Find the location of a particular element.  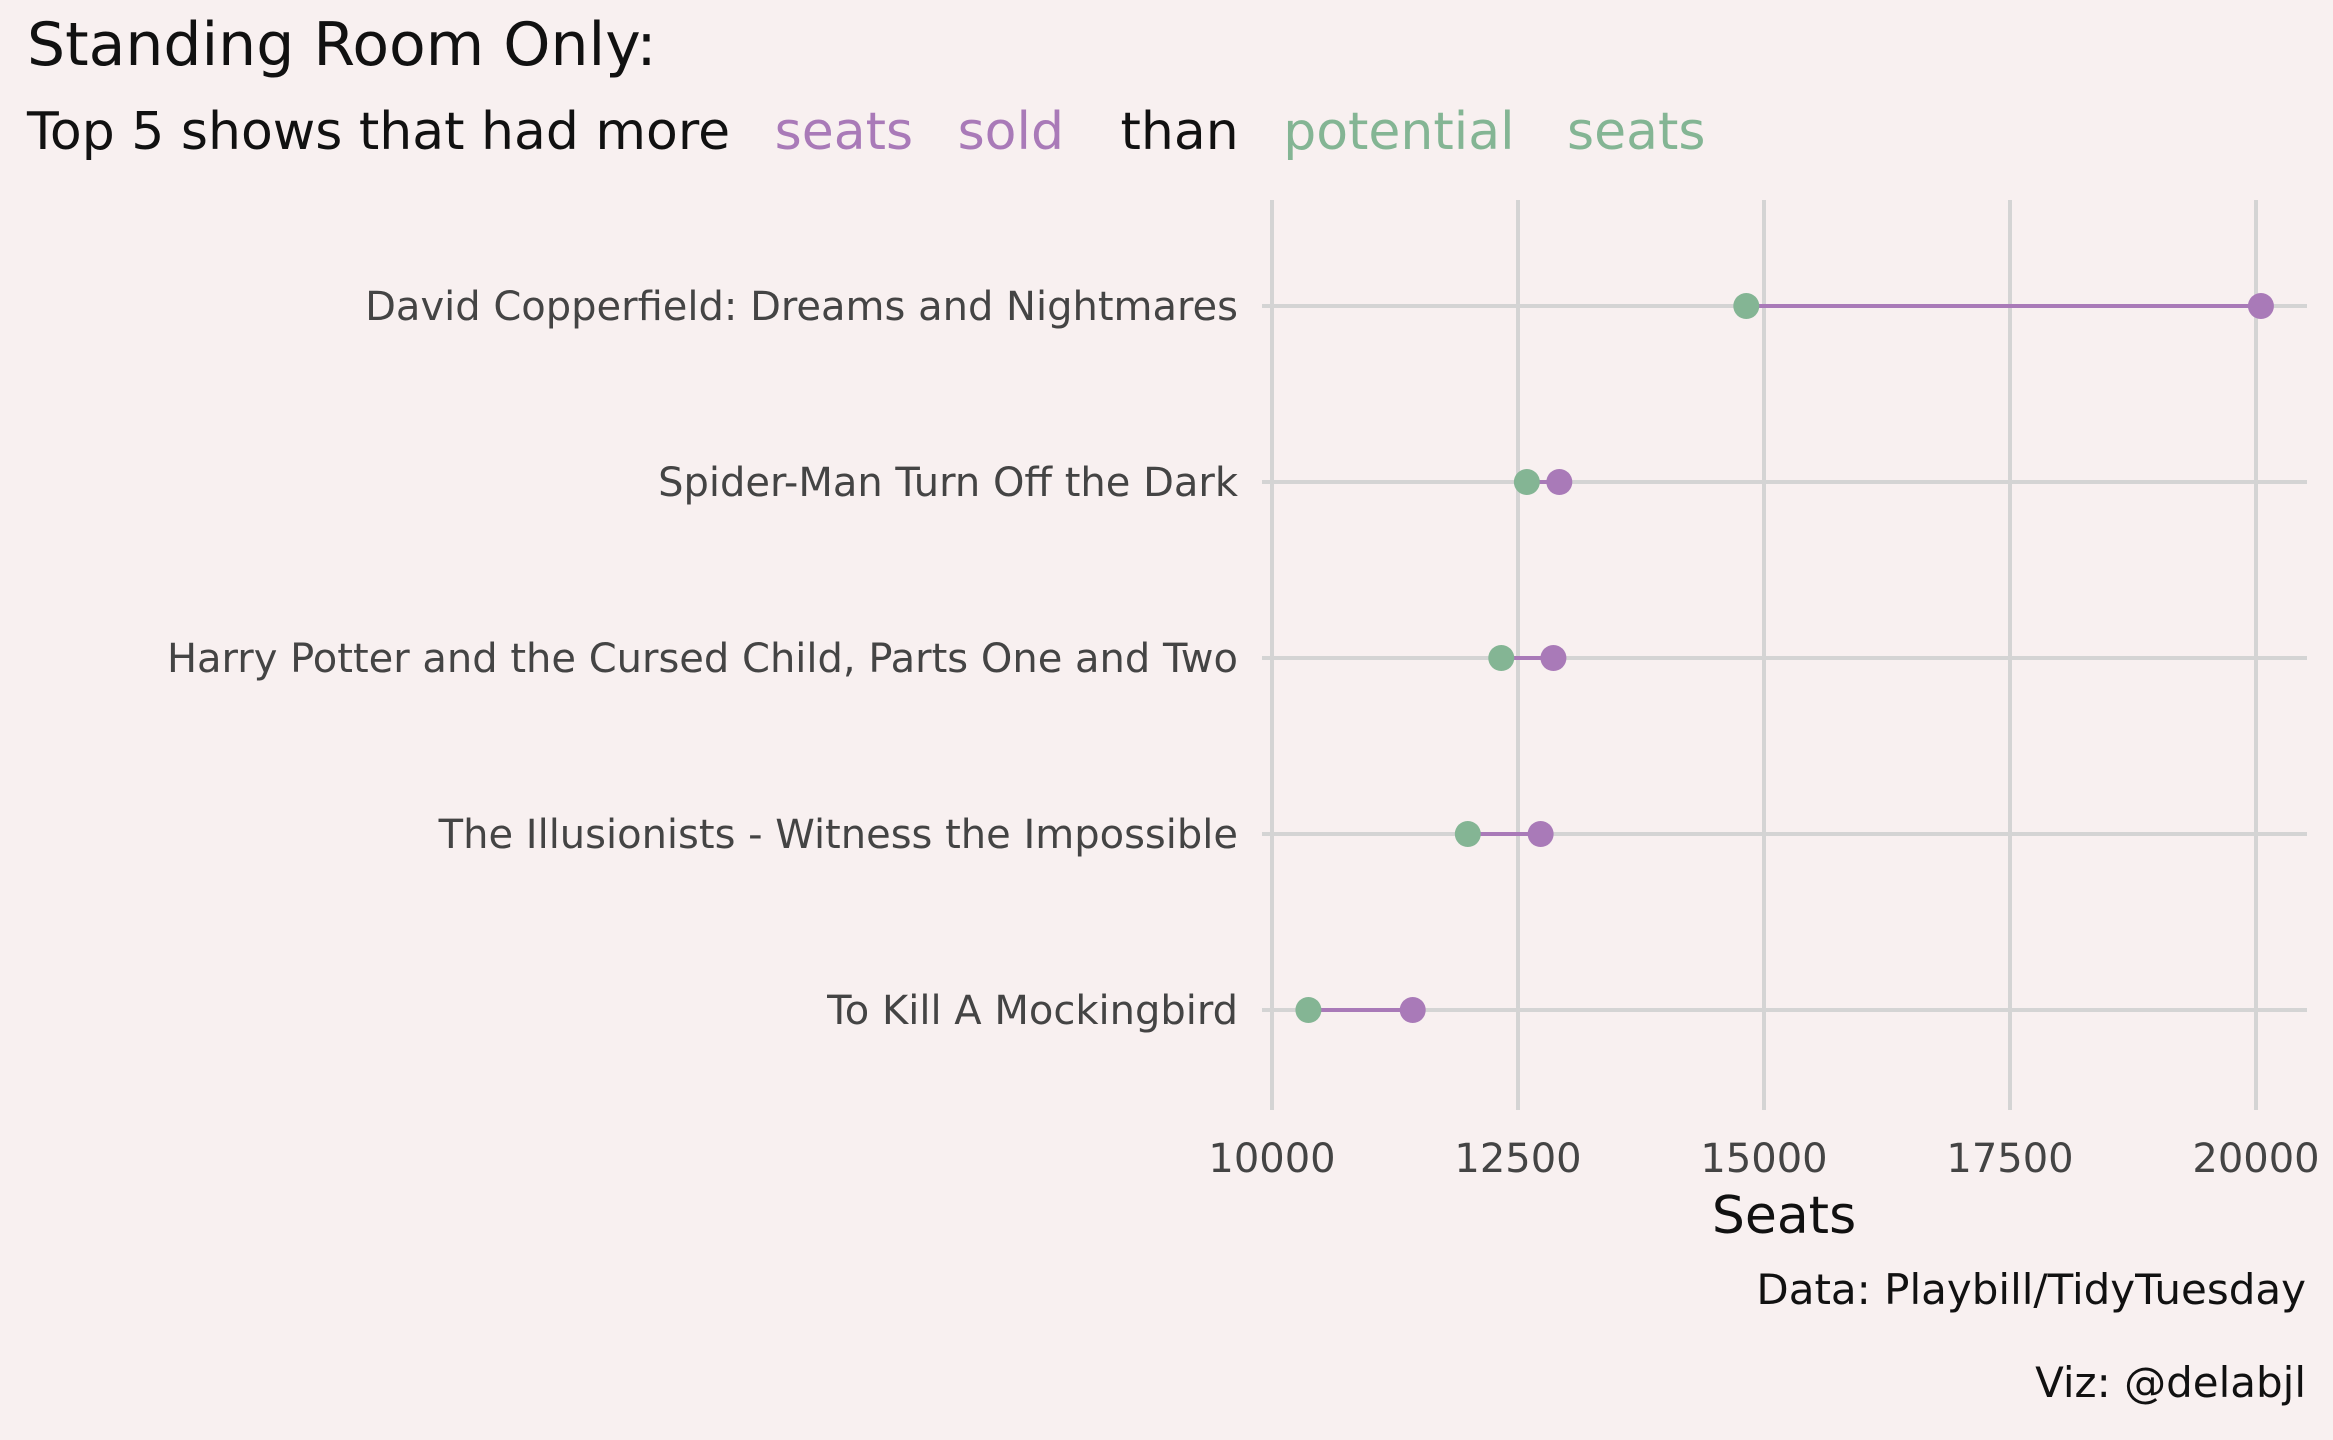

subtitle-intro: Top 5 shows that had more is located at coordinates (379, 132).